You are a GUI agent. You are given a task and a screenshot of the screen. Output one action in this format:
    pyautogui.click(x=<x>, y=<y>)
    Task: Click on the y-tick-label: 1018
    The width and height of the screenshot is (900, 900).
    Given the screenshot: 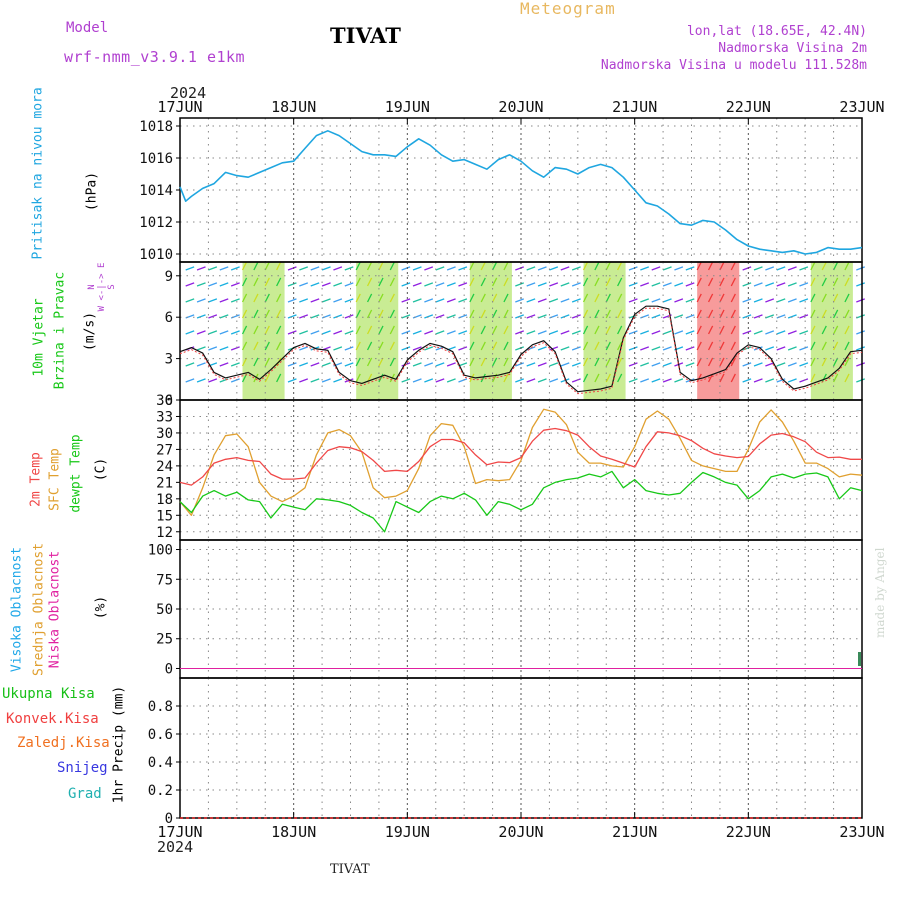 What is the action you would take?
    pyautogui.click(x=156, y=127)
    